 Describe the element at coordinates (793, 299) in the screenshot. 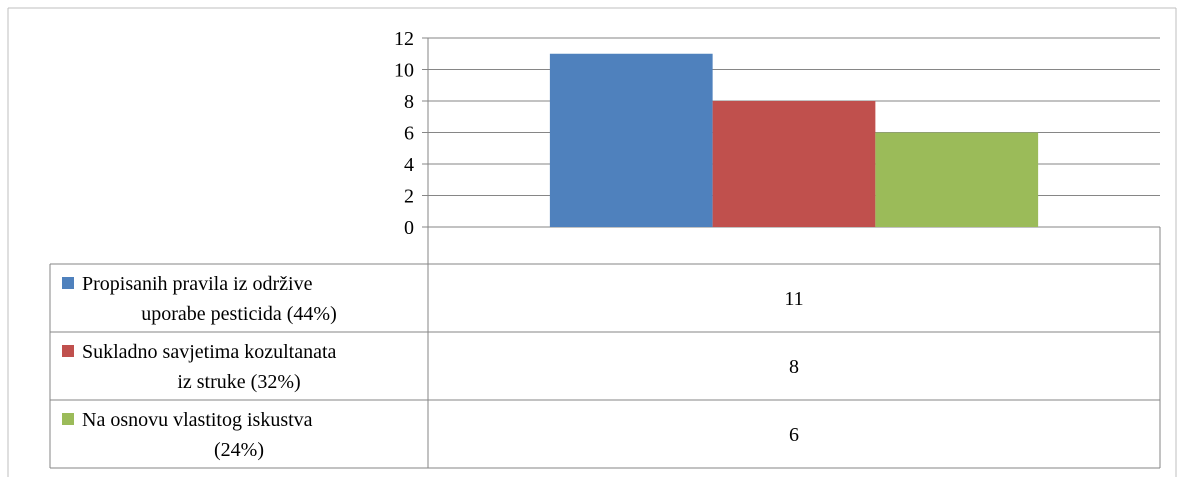

I see `data-value-1: 11` at that location.